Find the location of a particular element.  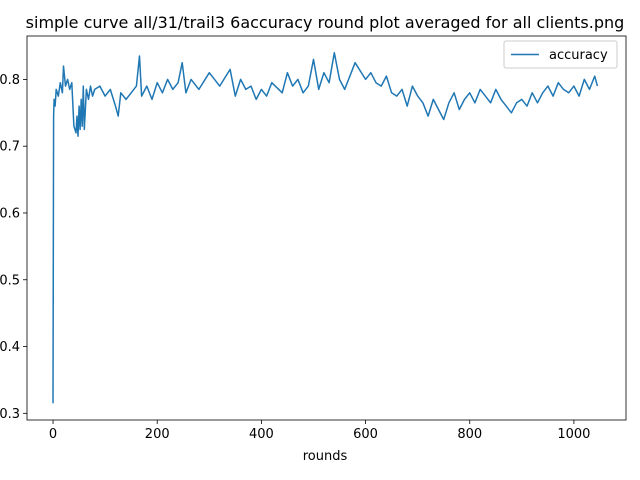

legend-box is located at coordinates (560, 54).